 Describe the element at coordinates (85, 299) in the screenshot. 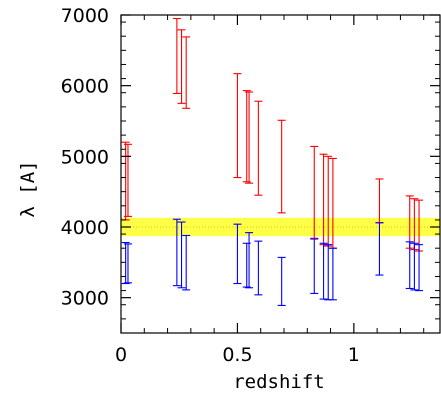

I see `y-tick-label: 3000` at that location.